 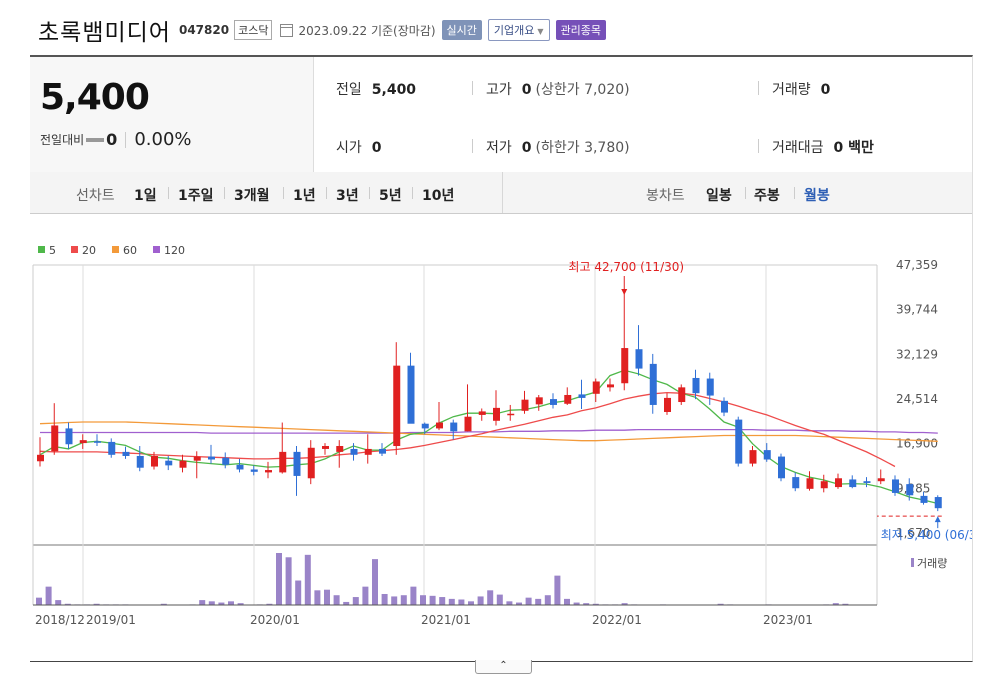 I want to click on candle-monthly: 월봉, so click(x=817, y=196).